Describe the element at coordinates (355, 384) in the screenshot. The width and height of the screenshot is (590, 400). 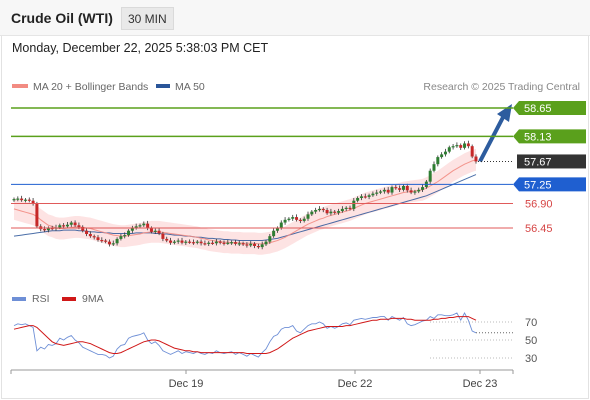
I see `time-tick-label-1: Dec 22` at that location.